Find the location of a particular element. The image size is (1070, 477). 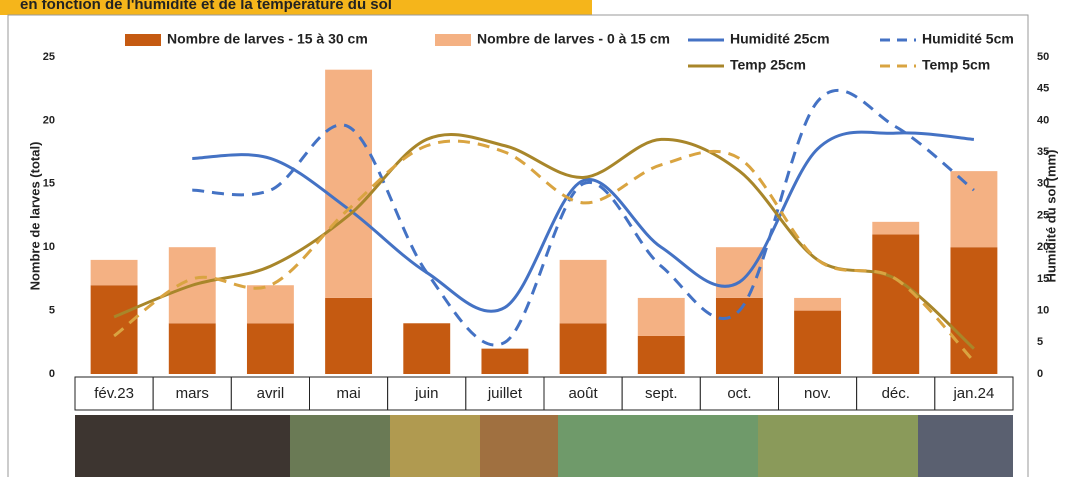

legend-label: Temp 25cm is located at coordinates (768, 65).